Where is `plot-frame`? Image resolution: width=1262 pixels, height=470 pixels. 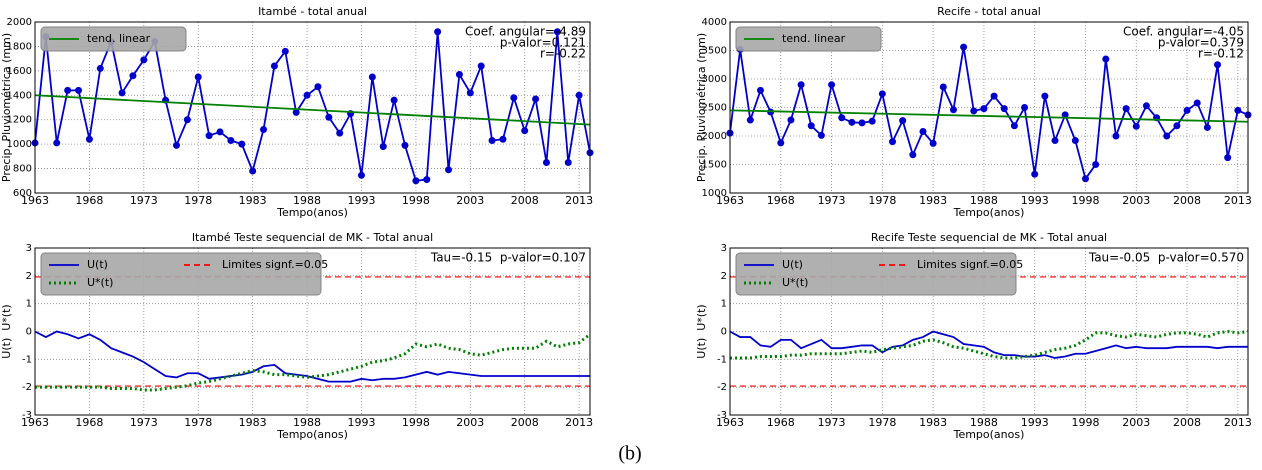
plot-frame is located at coordinates (989, 331).